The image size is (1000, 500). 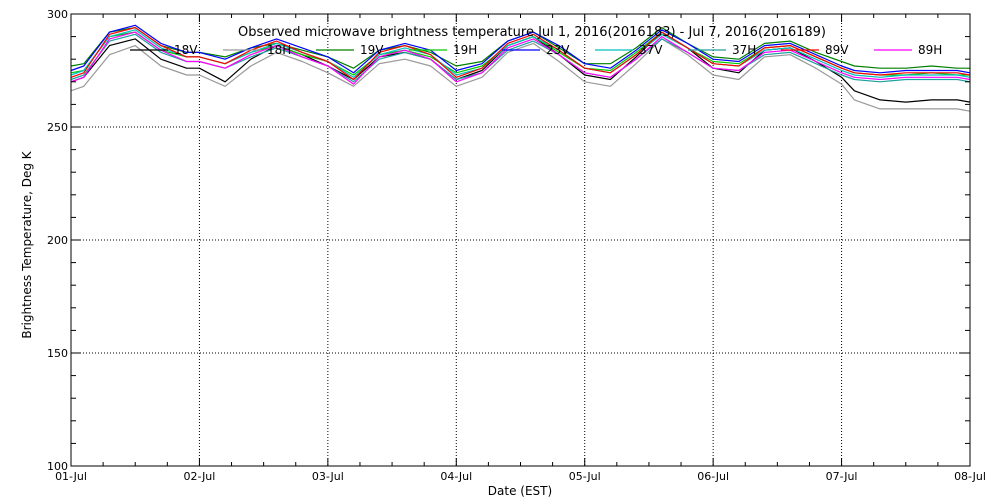 I want to click on y-axis-title: Brightness Temperature, Deg K, so click(x=27, y=244).